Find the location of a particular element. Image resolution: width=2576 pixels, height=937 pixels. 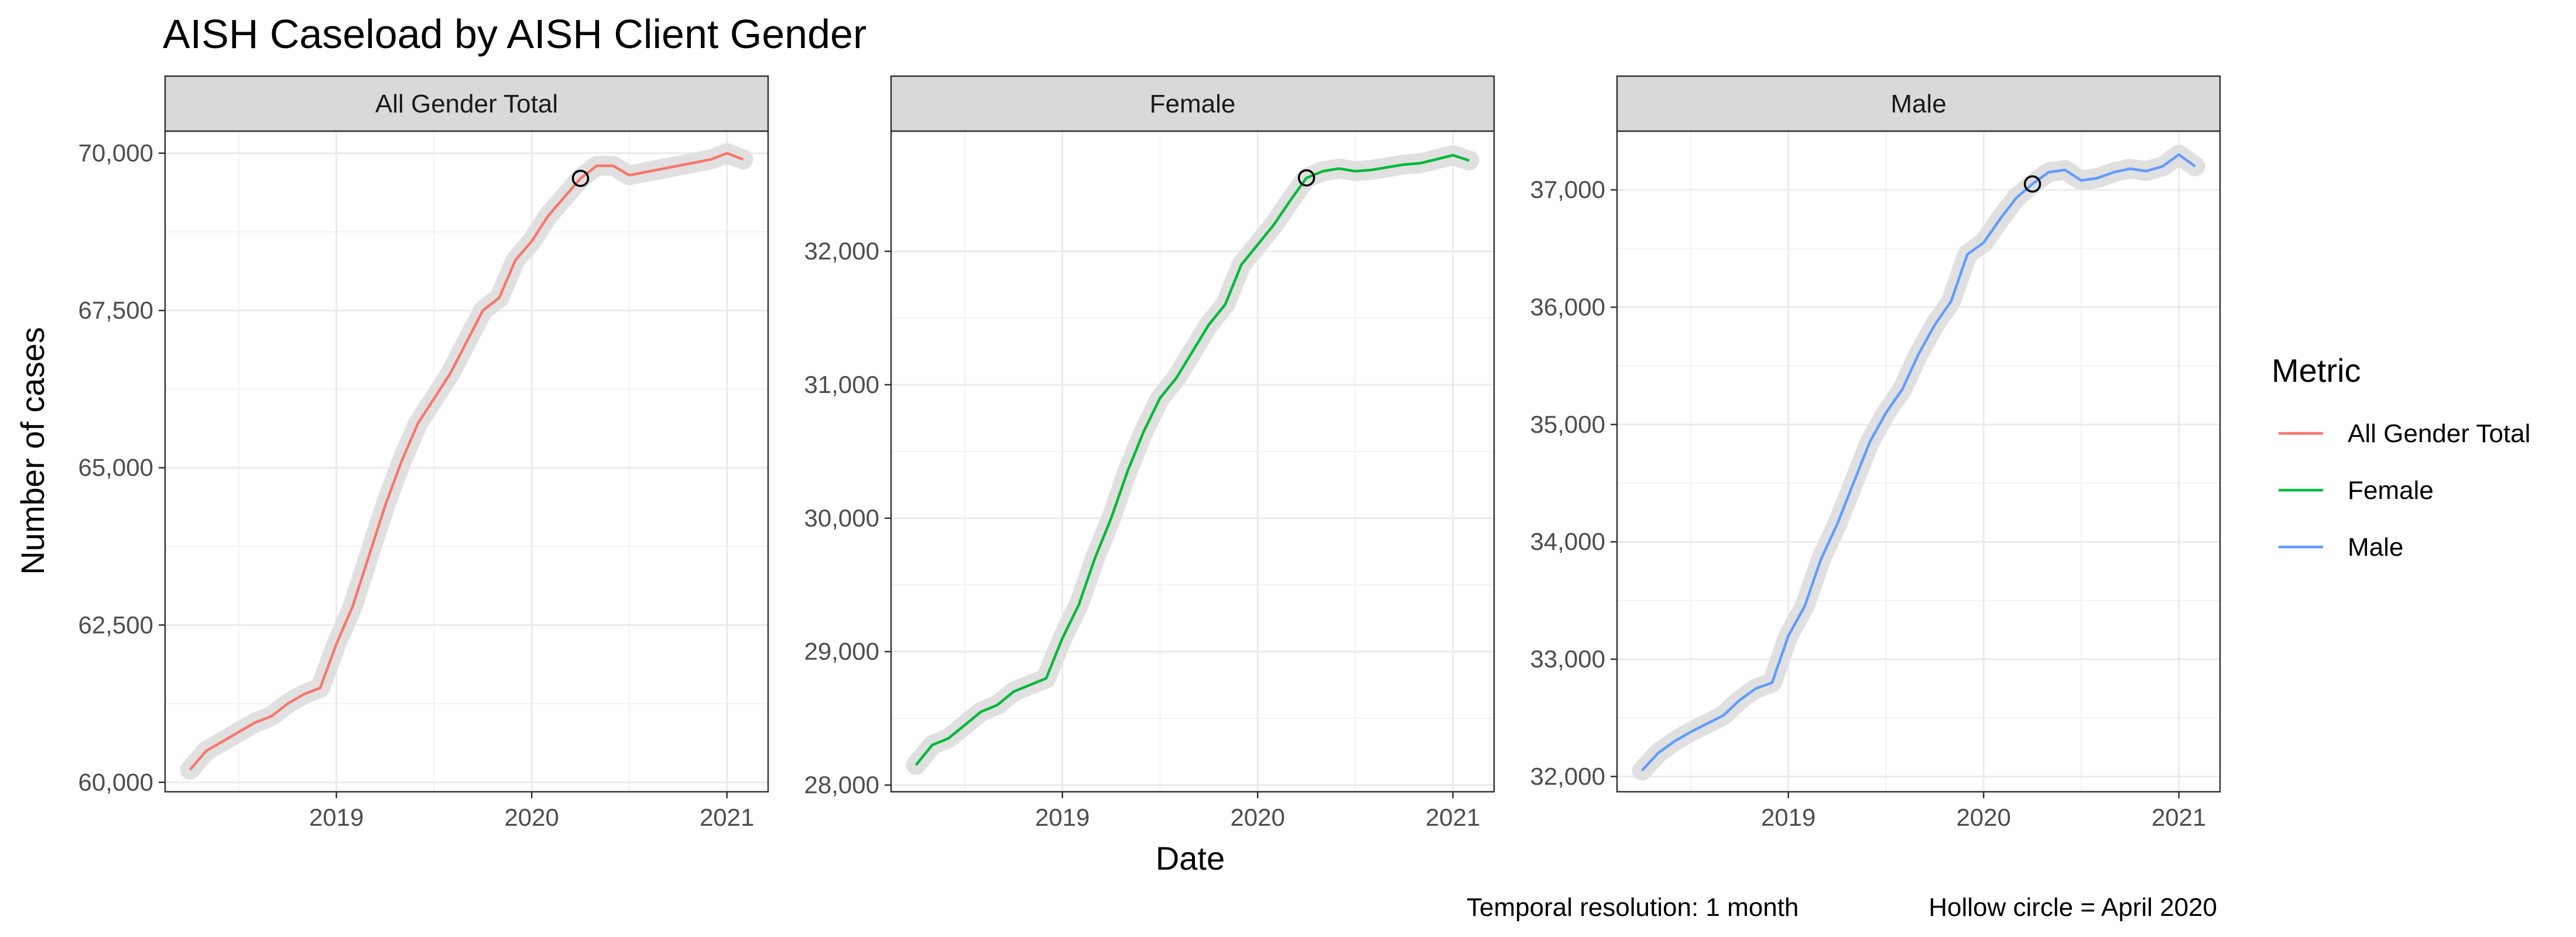

series-line-male is located at coordinates (1918, 462).